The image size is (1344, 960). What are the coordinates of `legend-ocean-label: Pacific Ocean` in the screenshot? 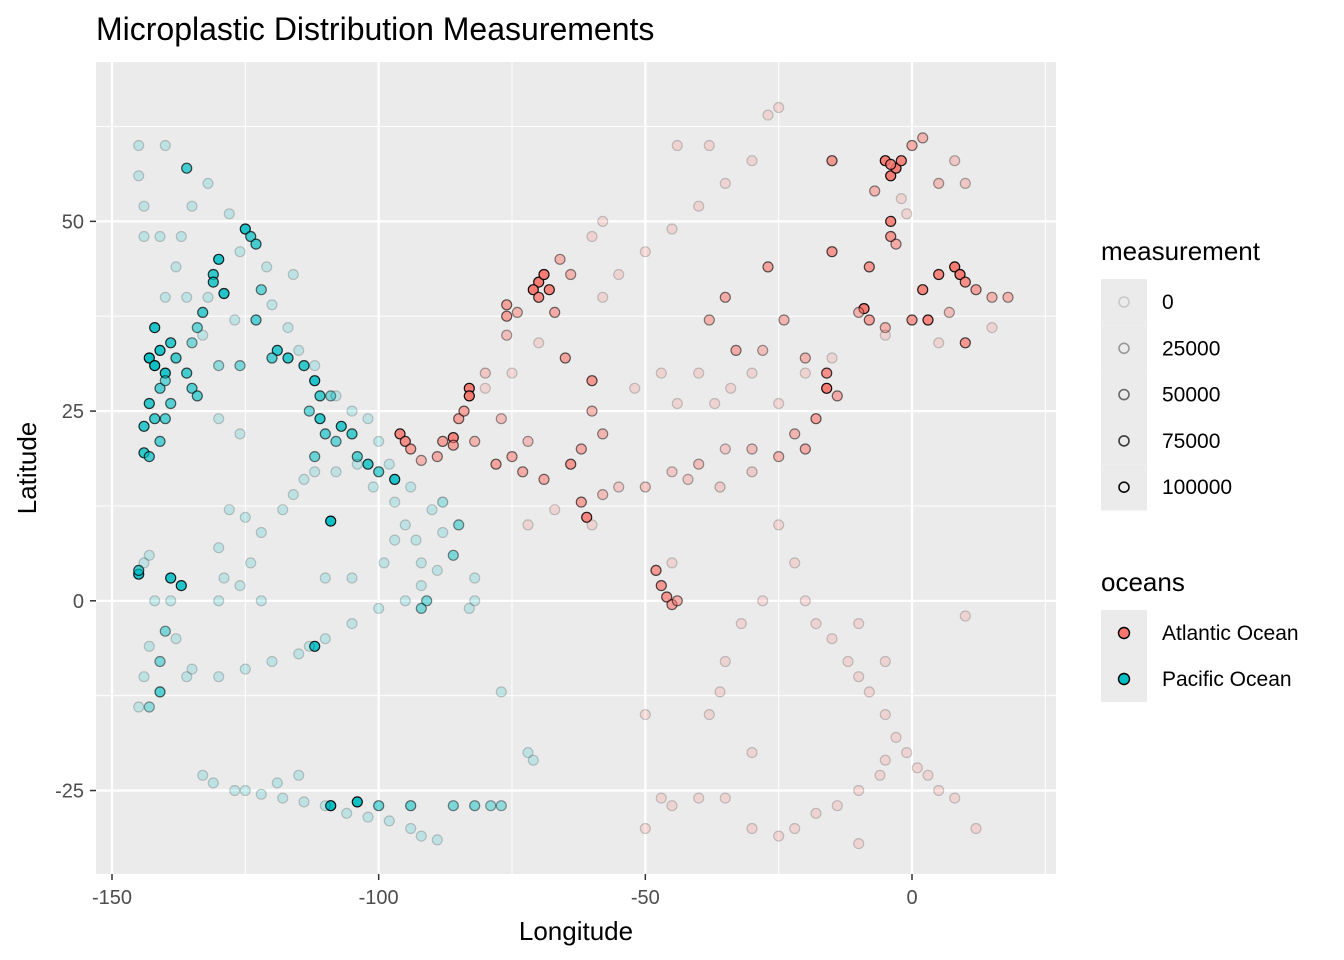 It's located at (1227, 679).